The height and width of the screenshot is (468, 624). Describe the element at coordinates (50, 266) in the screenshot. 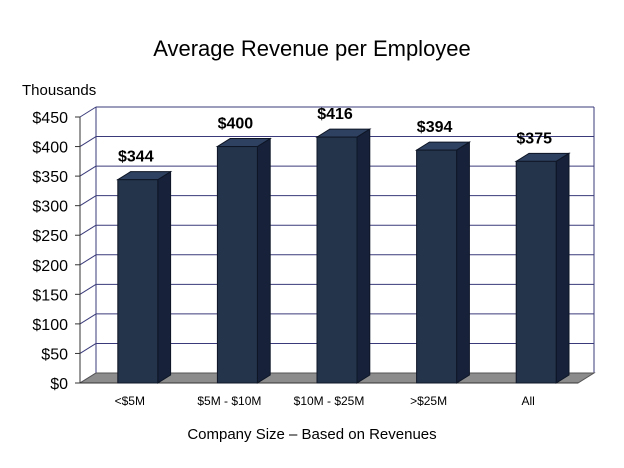

I see `y-tick-label: $200` at that location.